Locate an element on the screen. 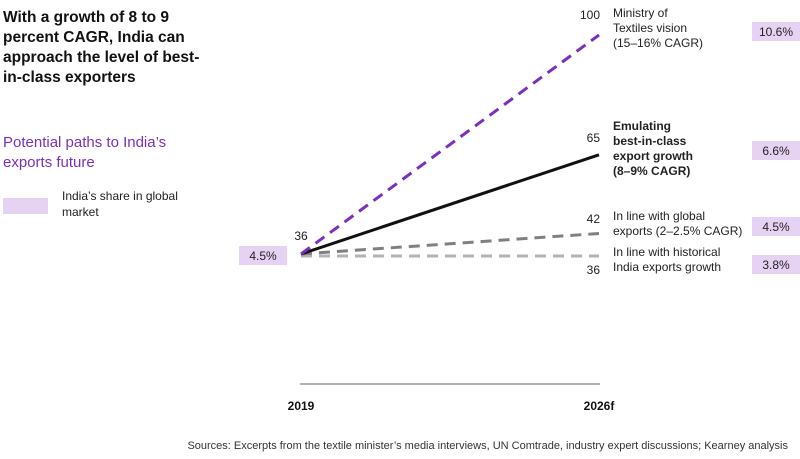 Image resolution: width=800 pixels, height=459 pixels. series-label-line: In line with historical is located at coordinates (666, 252).